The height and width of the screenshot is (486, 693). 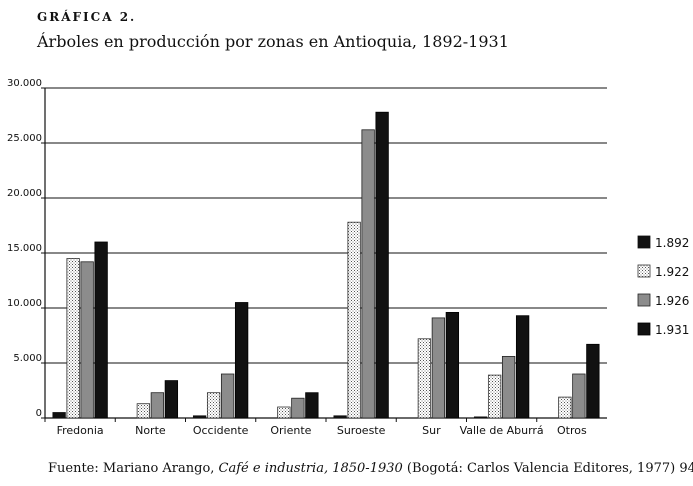 What do you see at coordinates (227, 396) in the screenshot?
I see `bar-1926-occidente` at bounding box center [227, 396].